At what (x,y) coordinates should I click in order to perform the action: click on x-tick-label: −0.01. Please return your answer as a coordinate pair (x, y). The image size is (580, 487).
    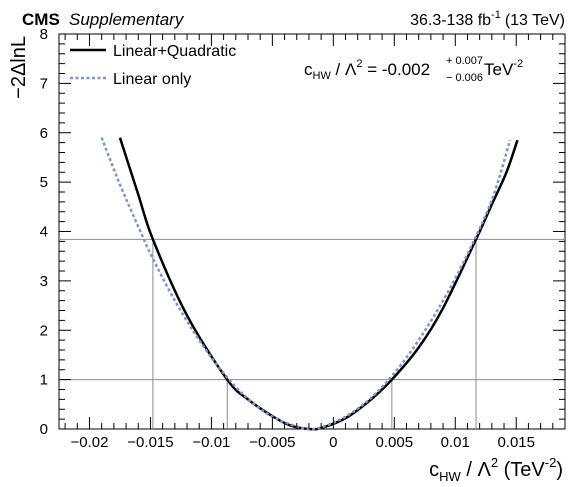
    Looking at the image, I should click on (211, 442).